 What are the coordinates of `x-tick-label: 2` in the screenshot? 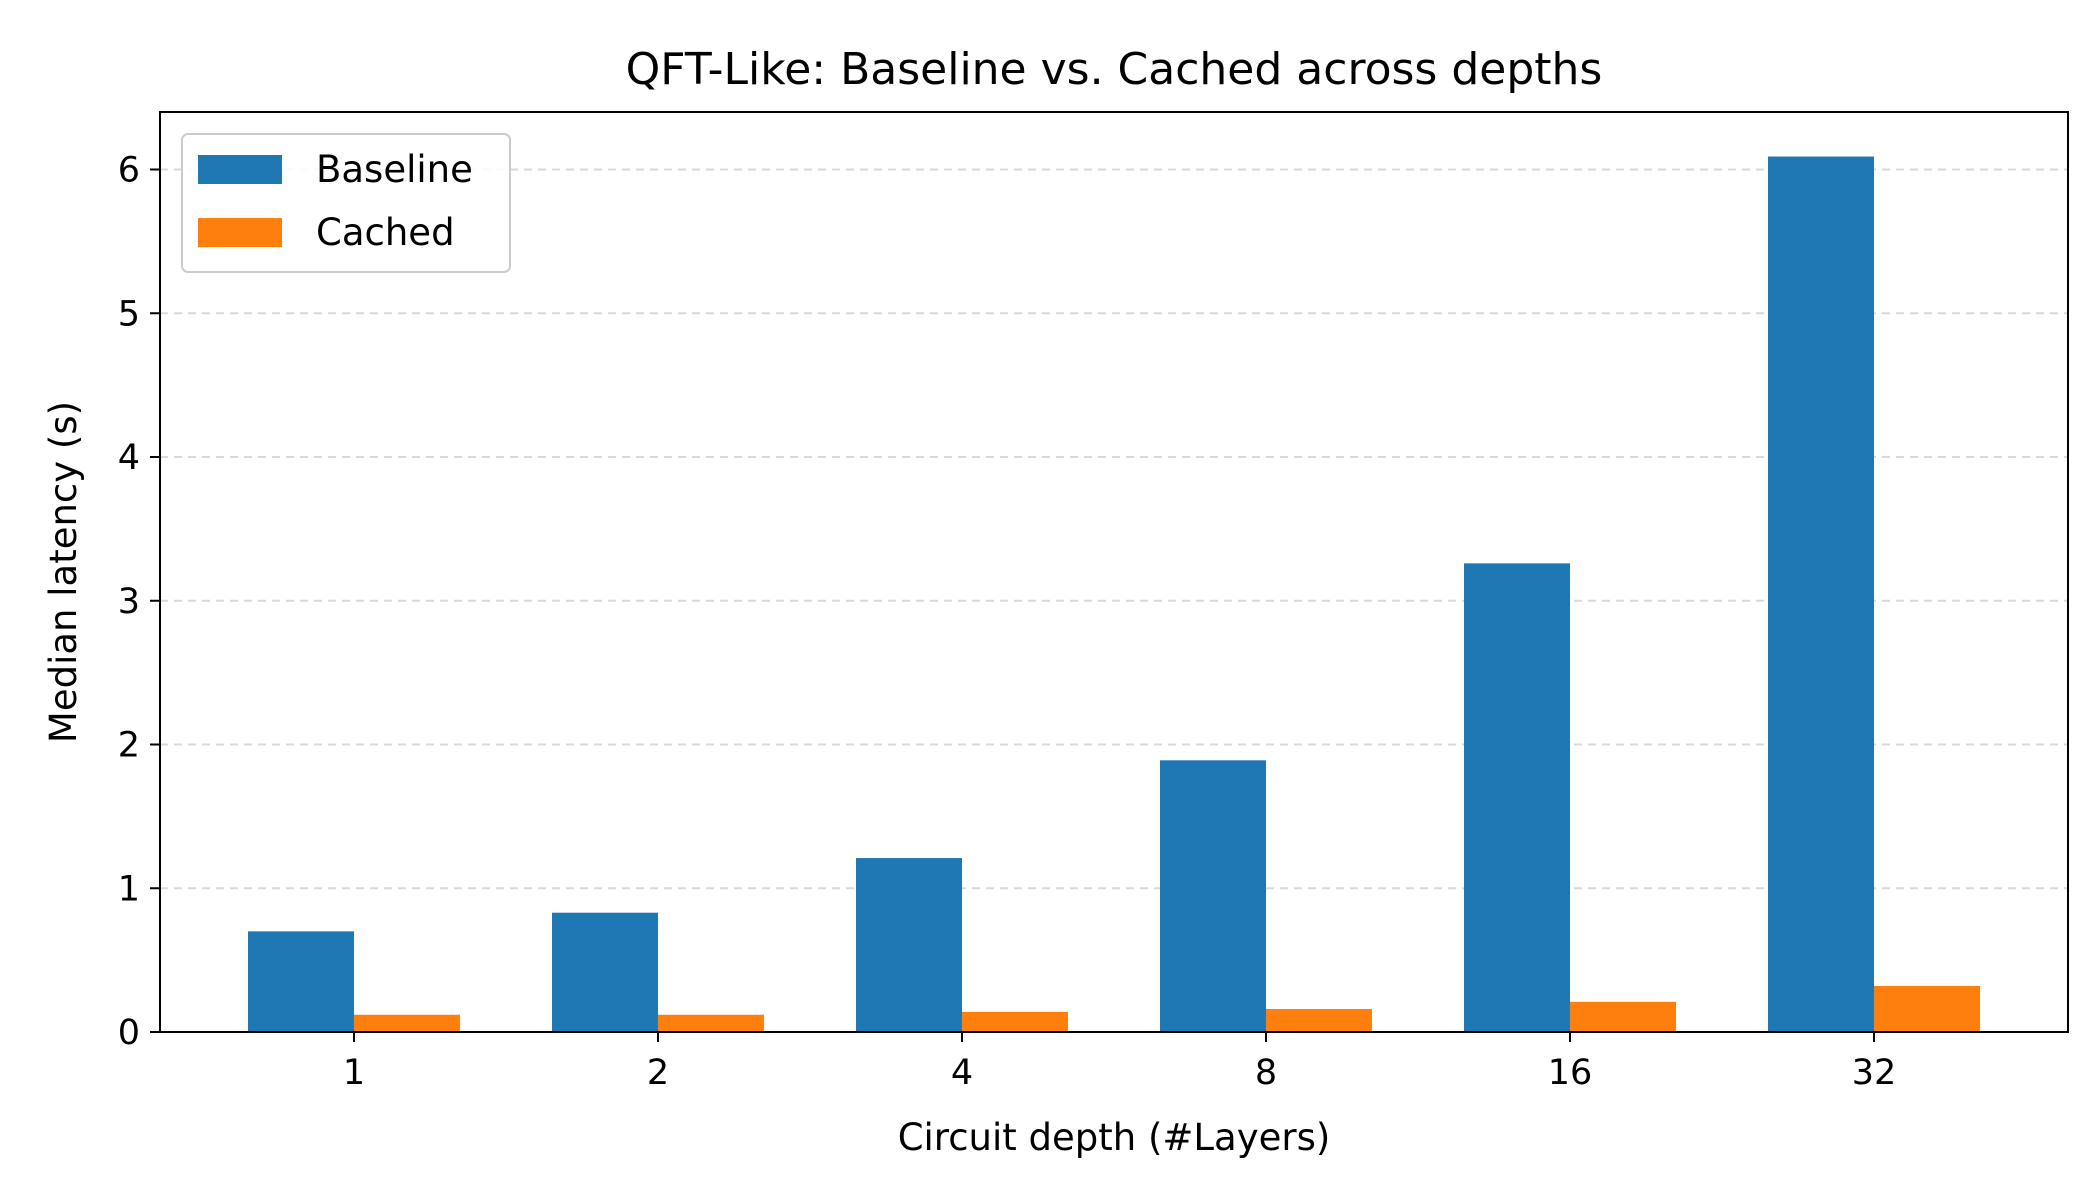 It's located at (658, 1073).